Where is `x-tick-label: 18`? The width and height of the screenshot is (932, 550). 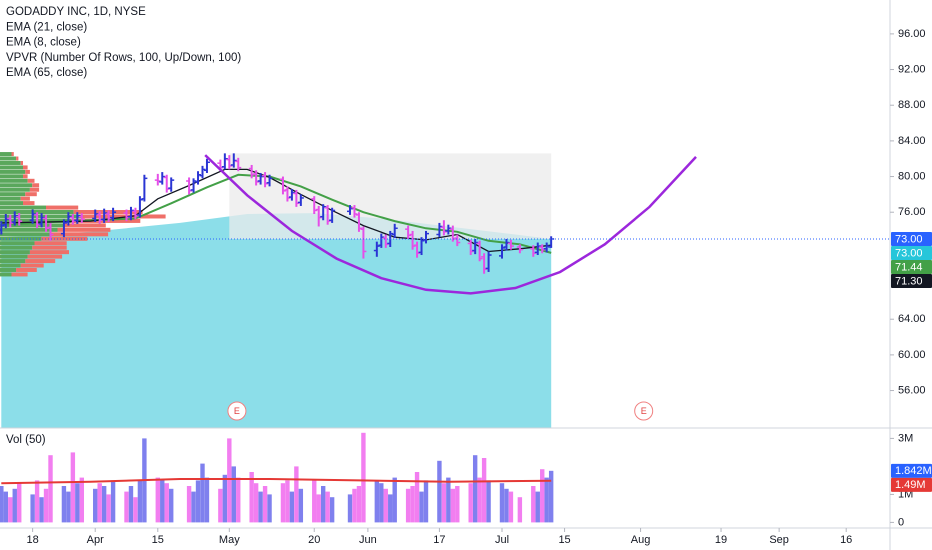 x-tick-label: 18 is located at coordinates (33, 540).